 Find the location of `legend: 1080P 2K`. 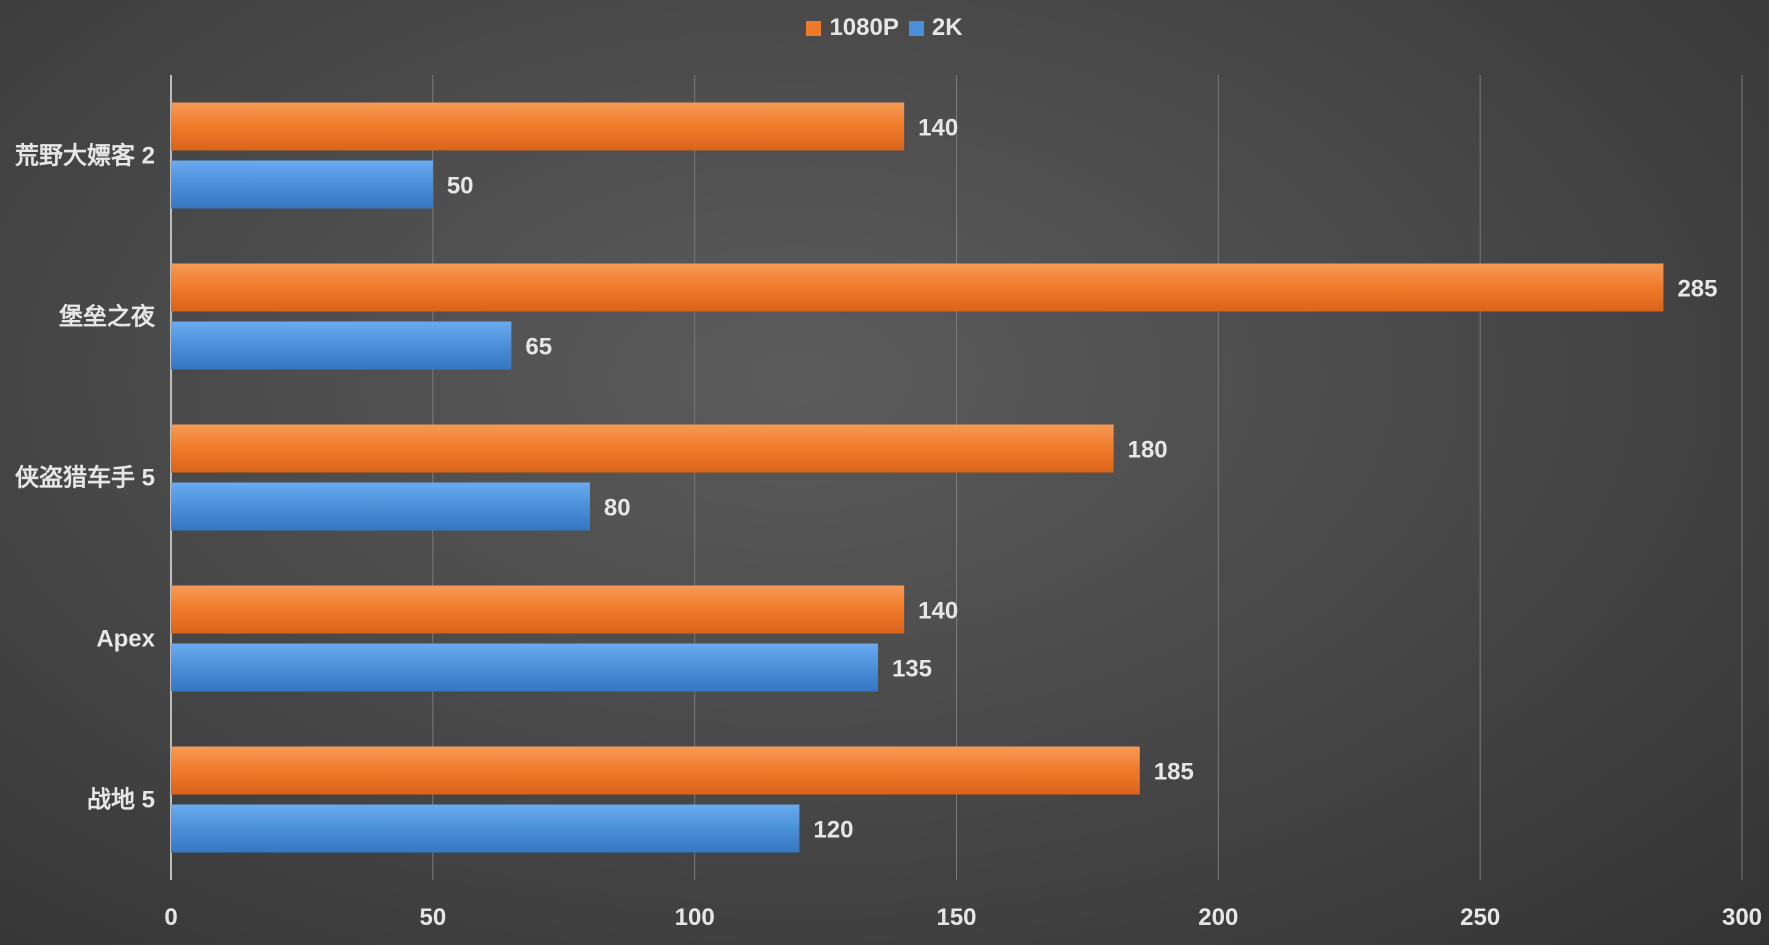

legend: 1080P 2K is located at coordinates (884, 28).